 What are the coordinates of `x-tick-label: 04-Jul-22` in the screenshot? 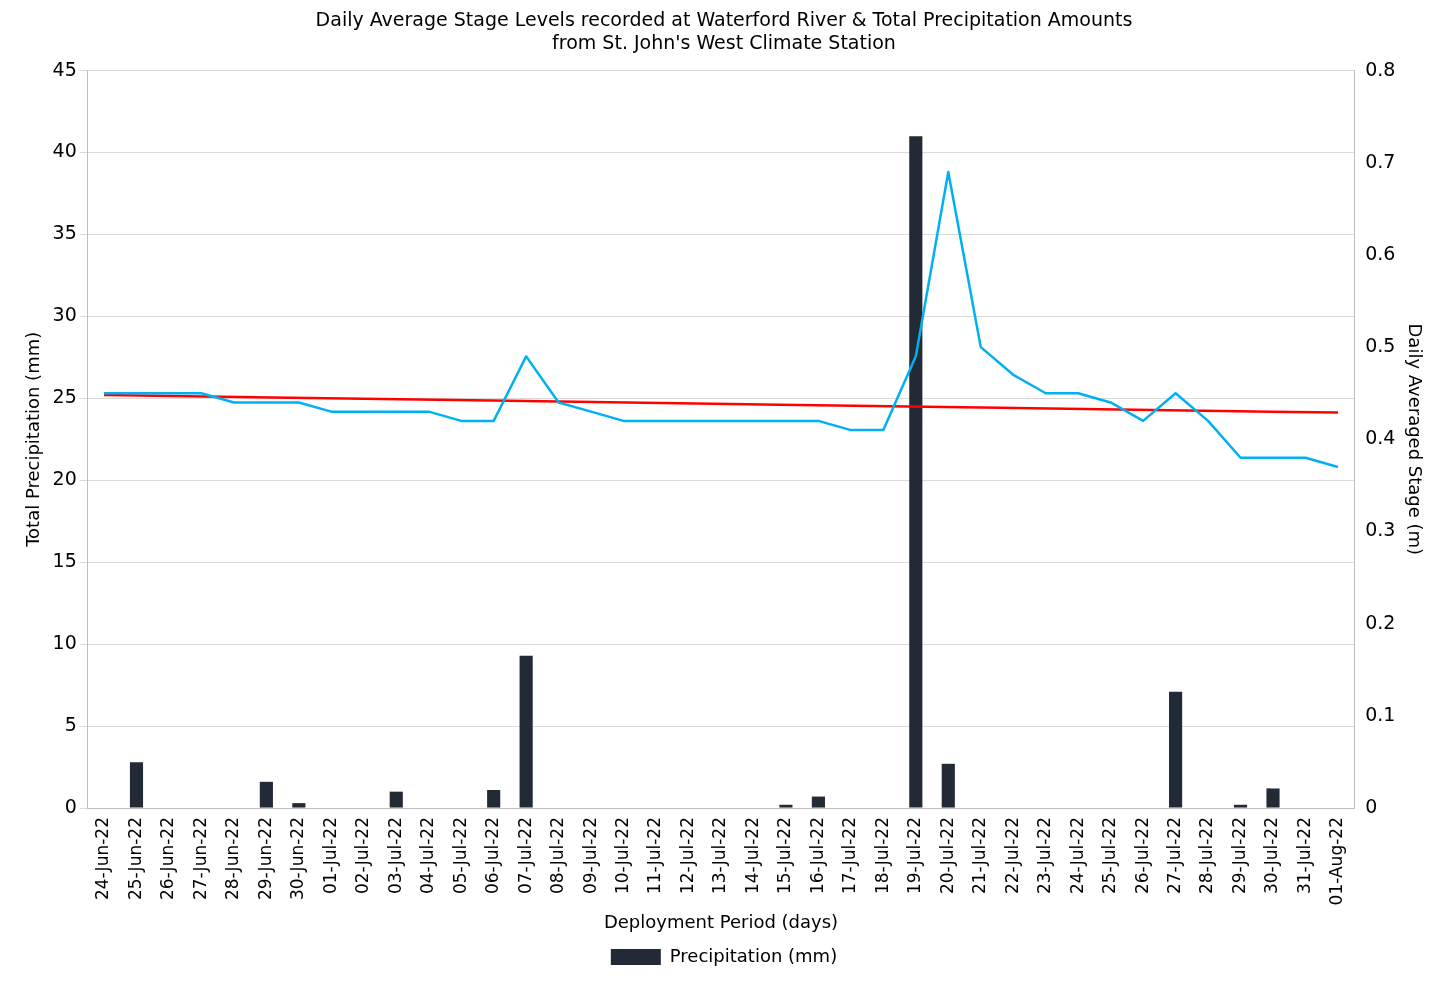 It's located at (427, 856).